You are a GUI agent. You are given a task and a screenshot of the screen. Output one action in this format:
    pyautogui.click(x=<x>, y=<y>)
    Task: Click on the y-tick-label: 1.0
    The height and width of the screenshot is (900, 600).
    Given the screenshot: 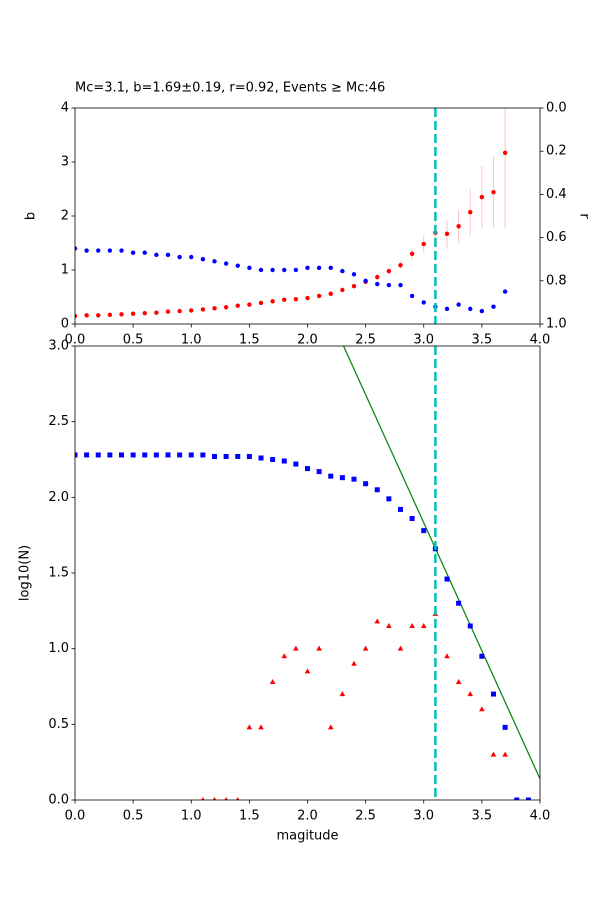 What is the action you would take?
    pyautogui.click(x=58, y=648)
    